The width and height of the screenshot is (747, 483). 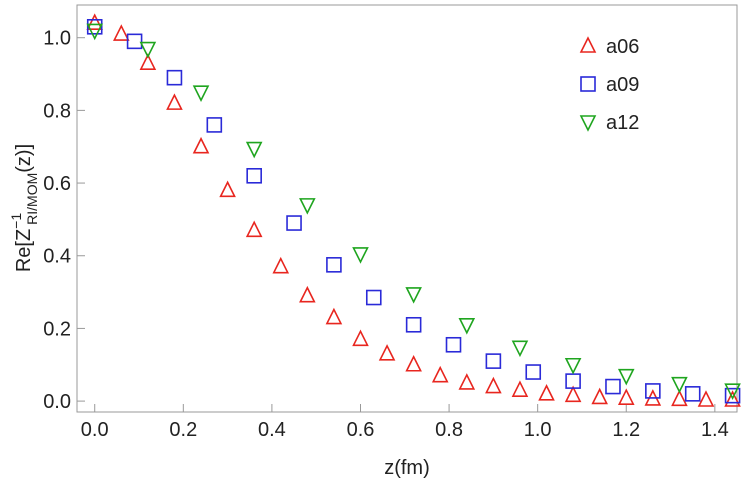 I want to click on y-axis-label: Re[Z−1RI/MOM(z)], so click(x=24, y=208).